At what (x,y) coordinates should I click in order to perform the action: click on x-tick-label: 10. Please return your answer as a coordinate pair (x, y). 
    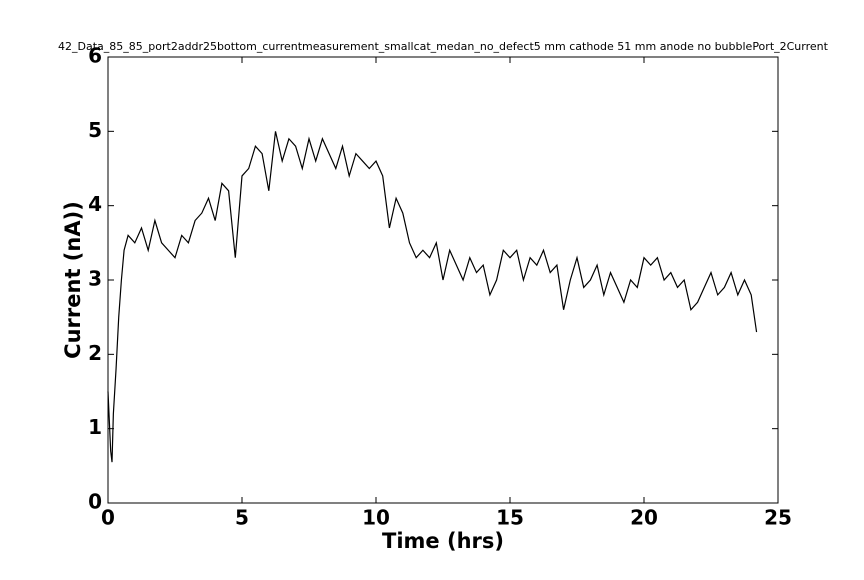
    Looking at the image, I should click on (376, 518).